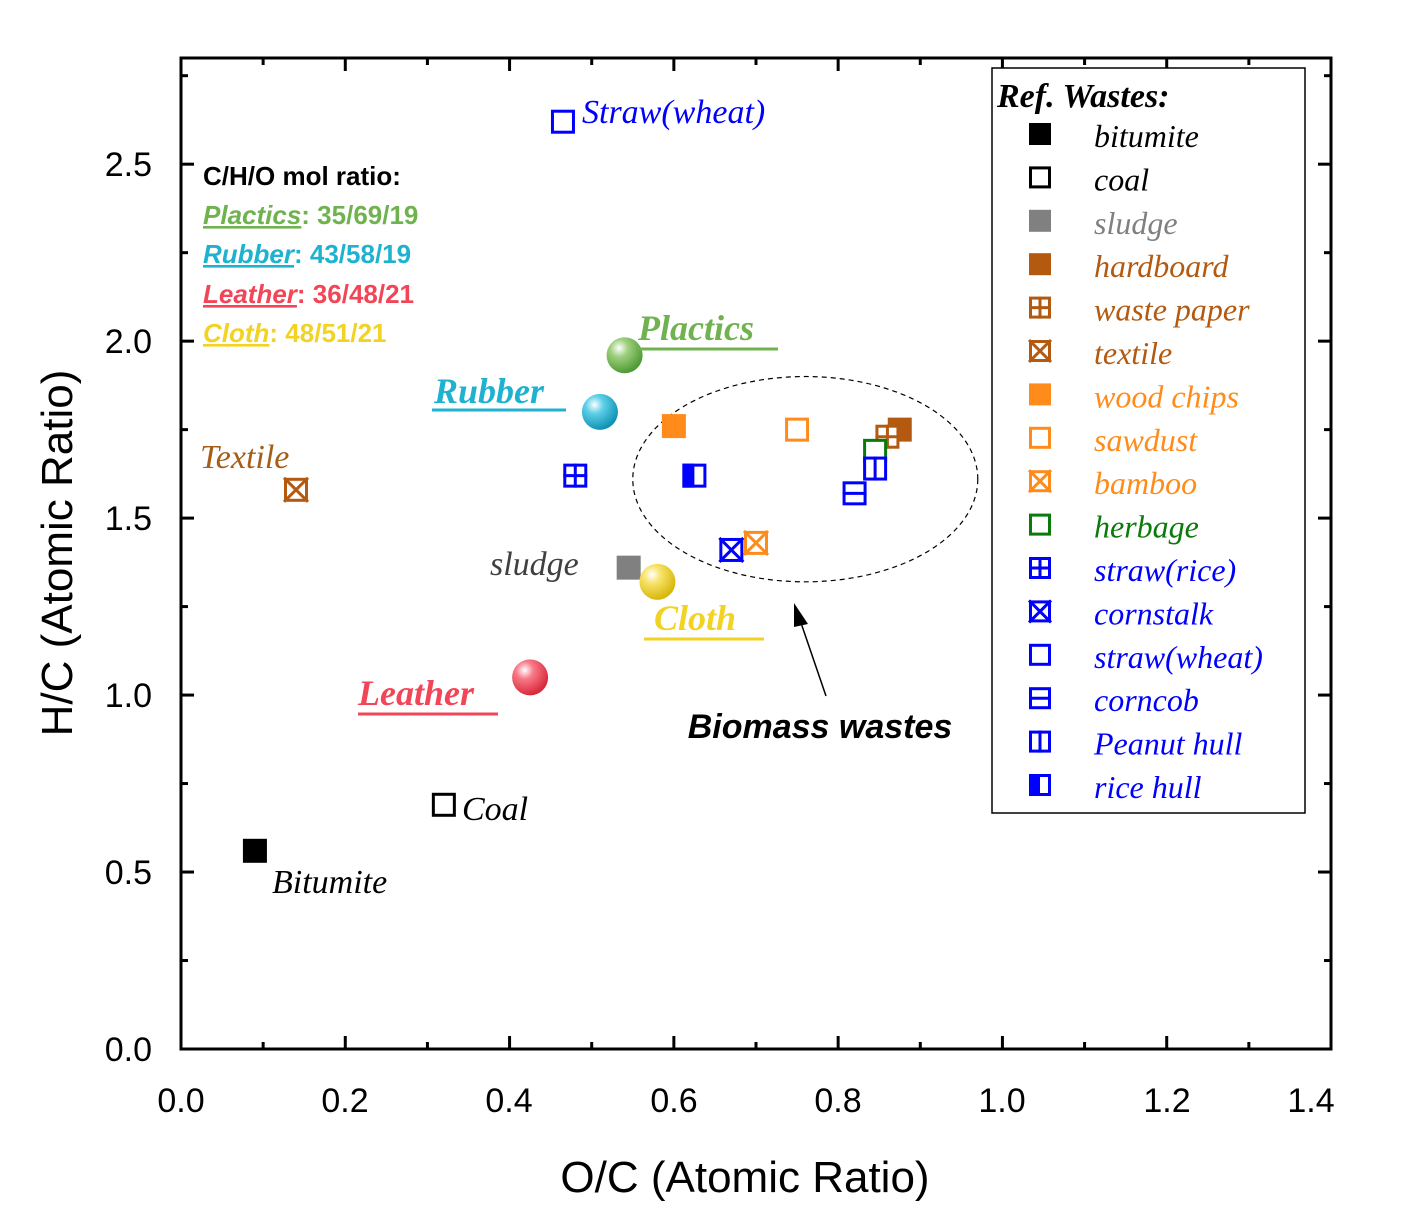  What do you see at coordinates (489, 391) in the screenshot?
I see `label-rubber: Rubber` at bounding box center [489, 391].